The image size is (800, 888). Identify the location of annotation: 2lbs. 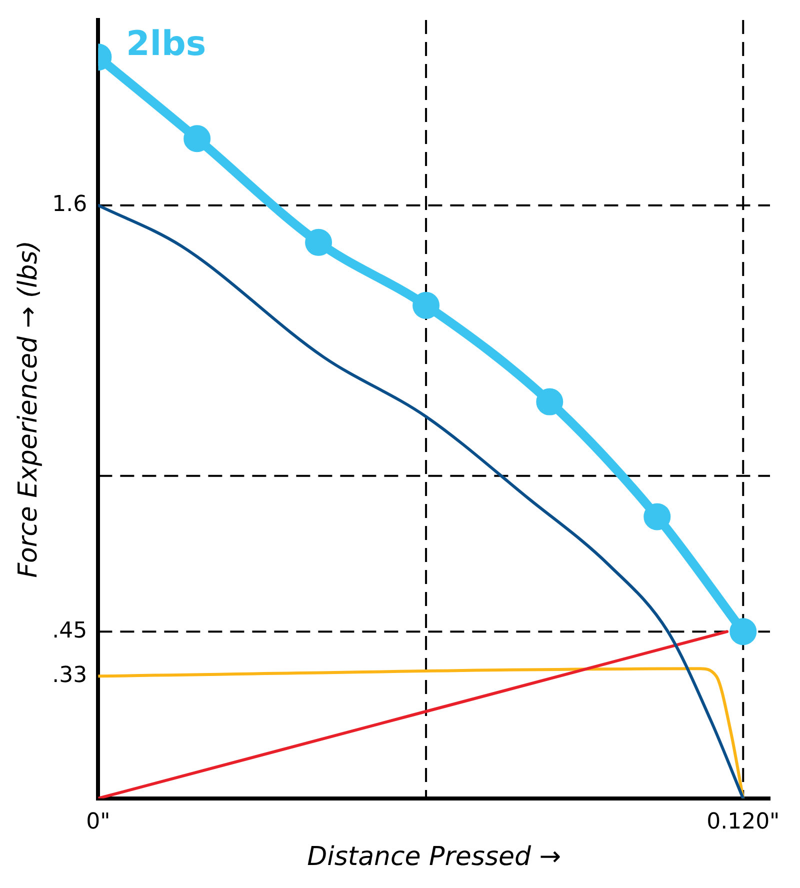
(166, 44).